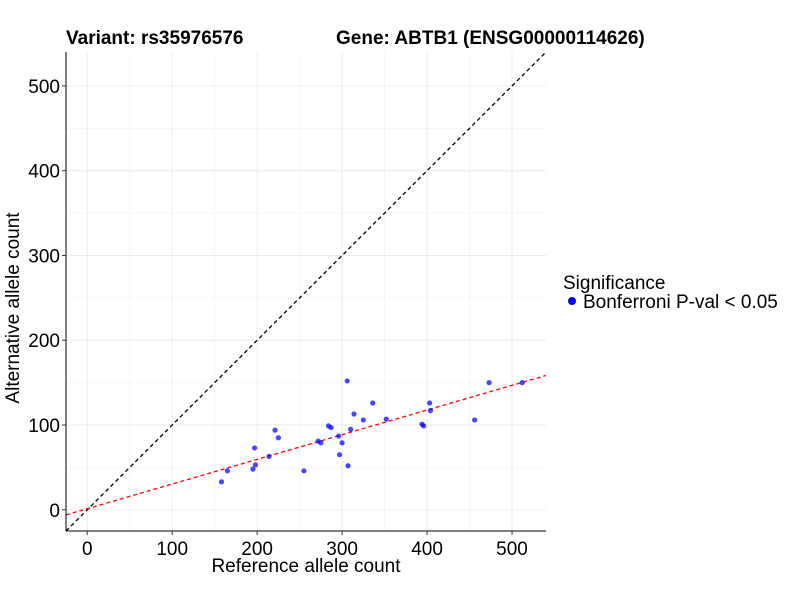 The height and width of the screenshot is (600, 800). What do you see at coordinates (680, 302) in the screenshot?
I see `legend-entry-label: Bonferroni P-val < 0.05` at bounding box center [680, 302].